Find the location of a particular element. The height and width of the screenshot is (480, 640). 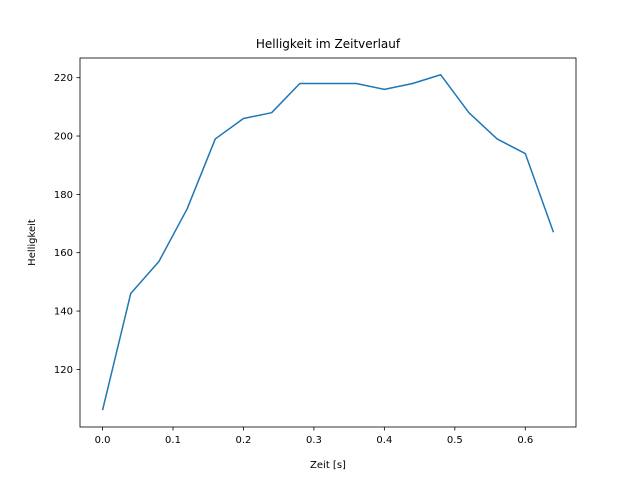

x-tick-label: 0.2 is located at coordinates (244, 440).